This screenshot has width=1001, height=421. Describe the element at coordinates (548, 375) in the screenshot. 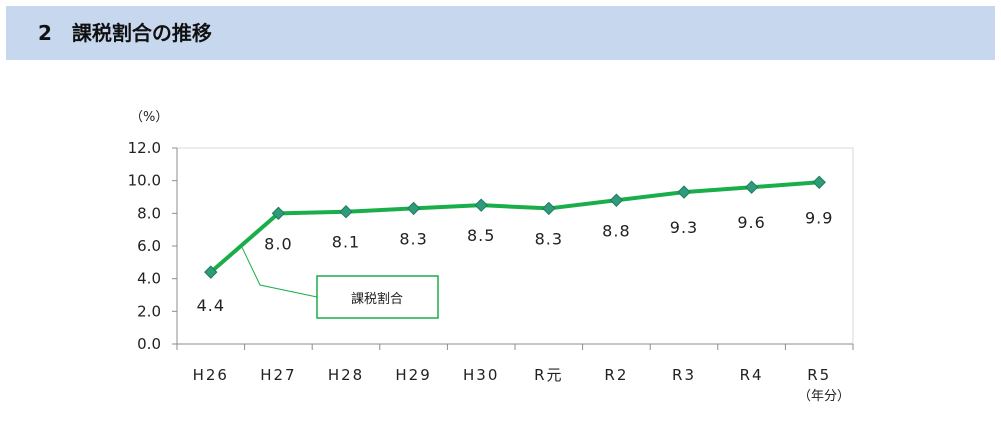

I see `x-tick-label: R元` at that location.